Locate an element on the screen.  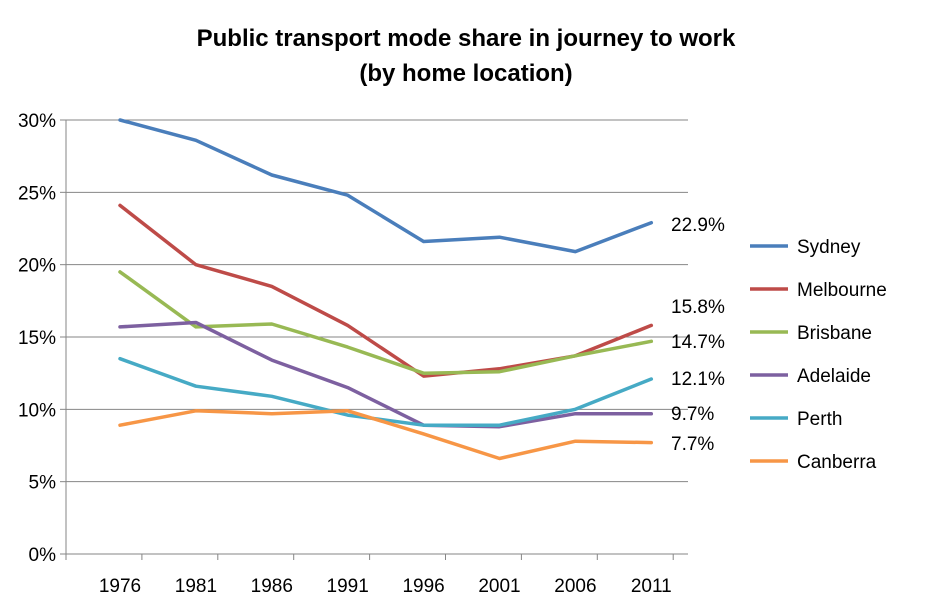
y-axis-ticks: 0% 5% 10% 15% 20% 25% 30% is located at coordinates (37, 338).